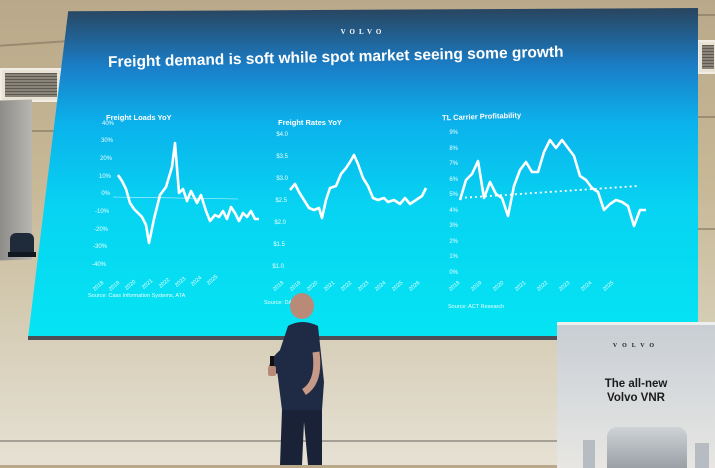 The height and width of the screenshot is (468, 715). I want to click on y-tick: $4.0, so click(282, 135).